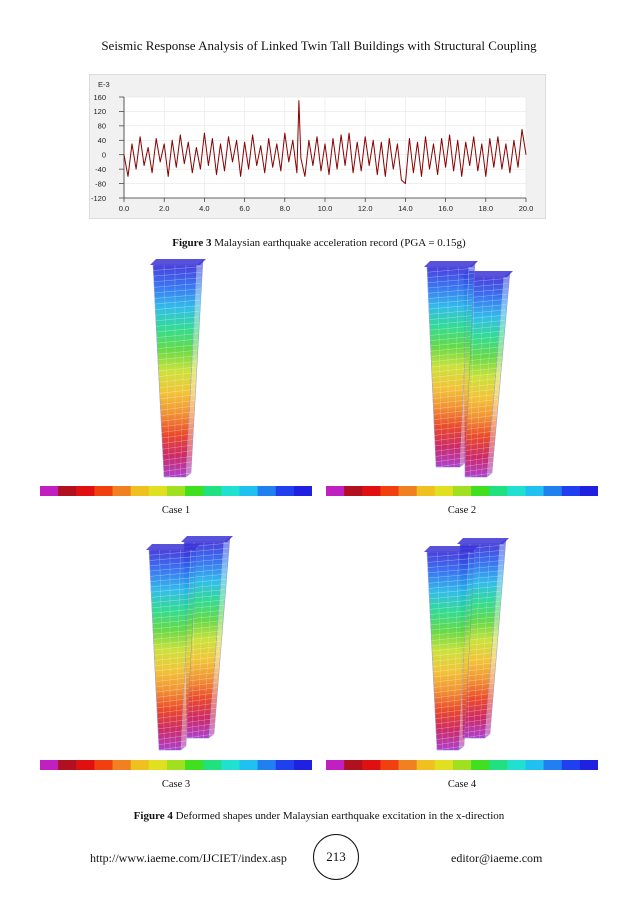  I want to click on x-tick-label: 16.0, so click(445, 208).